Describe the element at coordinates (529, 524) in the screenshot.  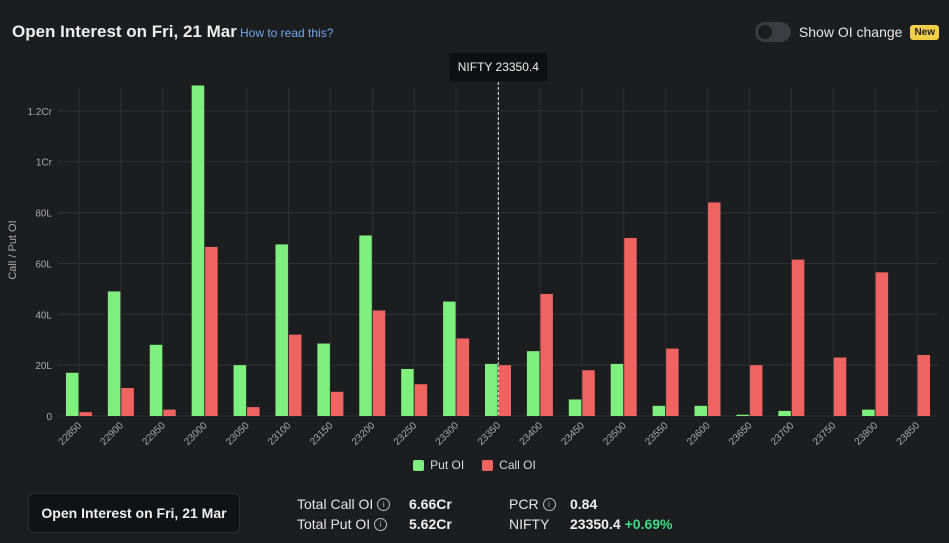
I see `nifty-label: NIFTY` at that location.